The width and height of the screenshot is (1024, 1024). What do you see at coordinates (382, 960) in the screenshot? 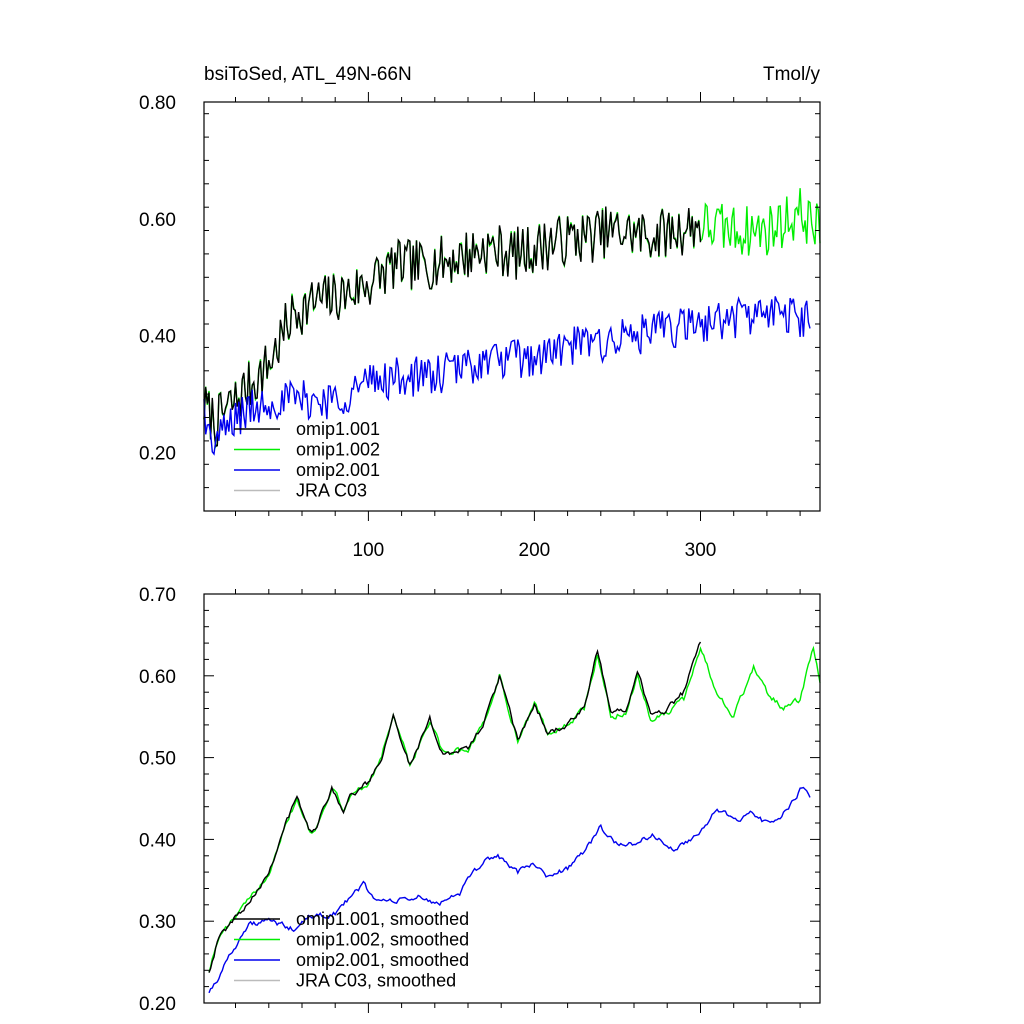
I see `legend-label: omip2.001, smoothed` at bounding box center [382, 960].